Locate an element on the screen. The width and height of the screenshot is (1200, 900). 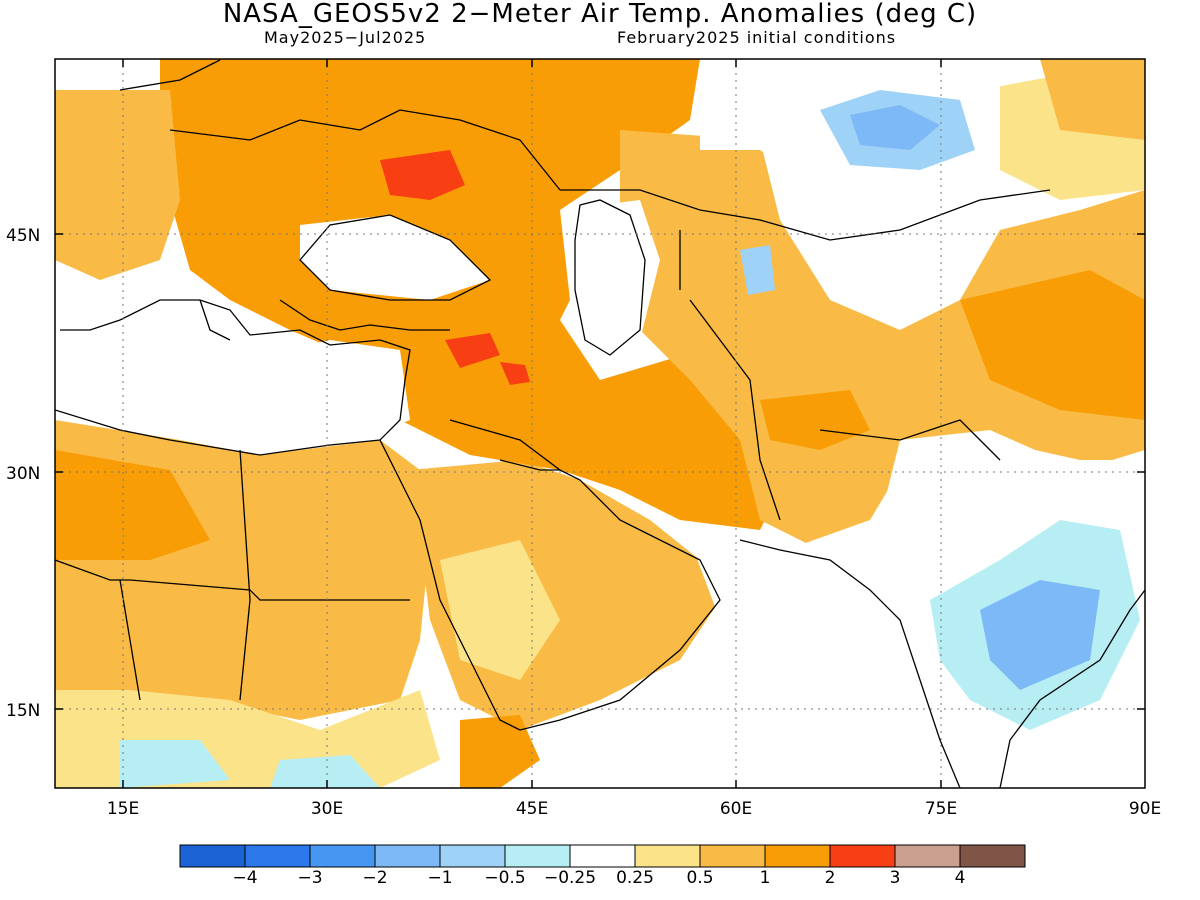
colorbar-label: −0.25 is located at coordinates (570, 878).